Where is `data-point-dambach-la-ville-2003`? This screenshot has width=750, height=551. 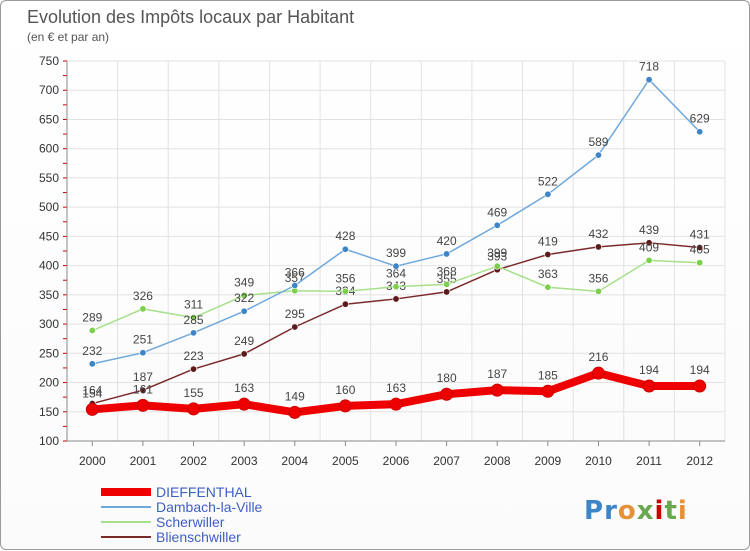 data-point-dambach-la-ville-2003 is located at coordinates (244, 311).